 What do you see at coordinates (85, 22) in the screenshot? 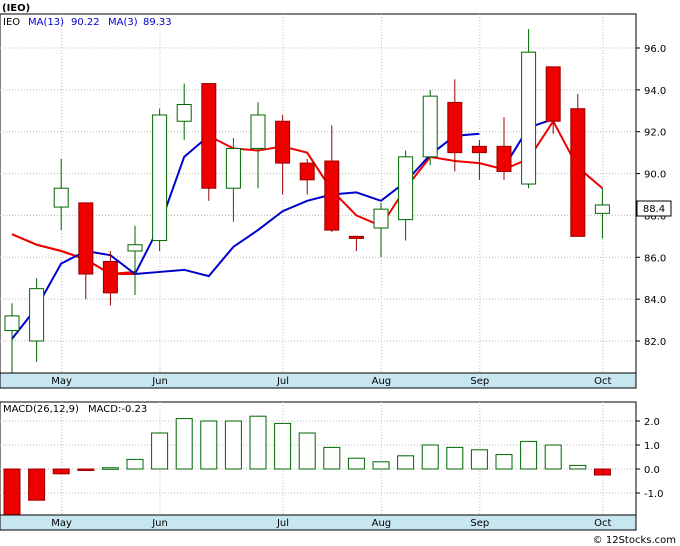
I see `legend-ma13-value: 90.22` at bounding box center [85, 22].